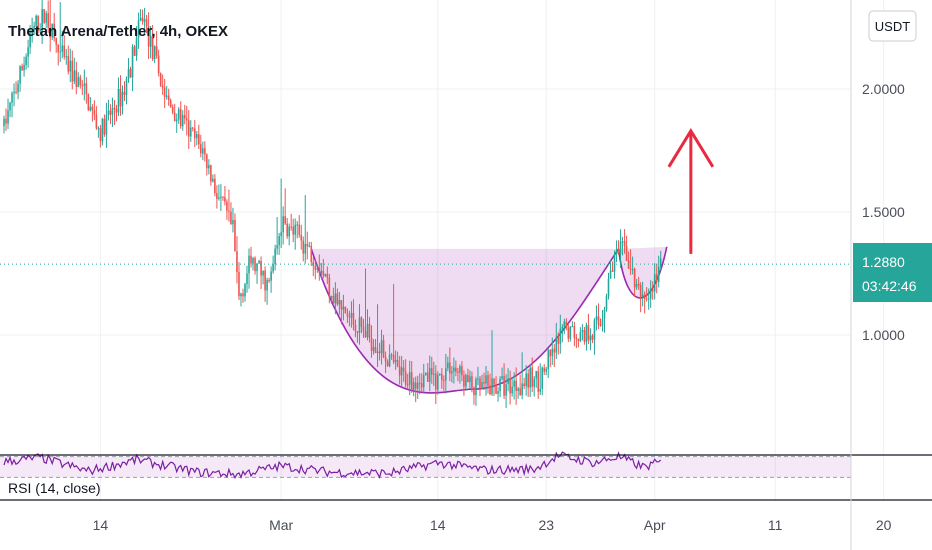 Image resolution: width=932 pixels, height=550 pixels. What do you see at coordinates (883, 212) in the screenshot?
I see `price-axis: 2.0000 1.5000 1.0000` at bounding box center [883, 212].